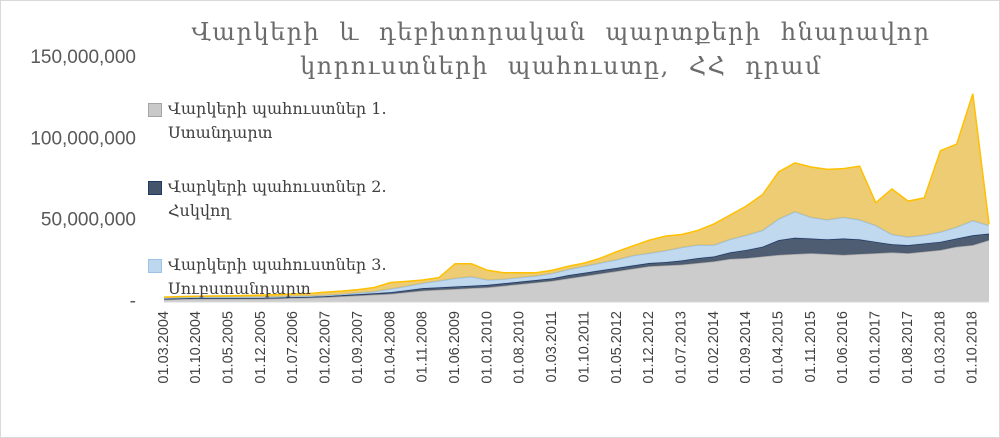 The height and width of the screenshot is (438, 1000). I want to click on x-tick-label: 01.10.2018, so click(973, 347).